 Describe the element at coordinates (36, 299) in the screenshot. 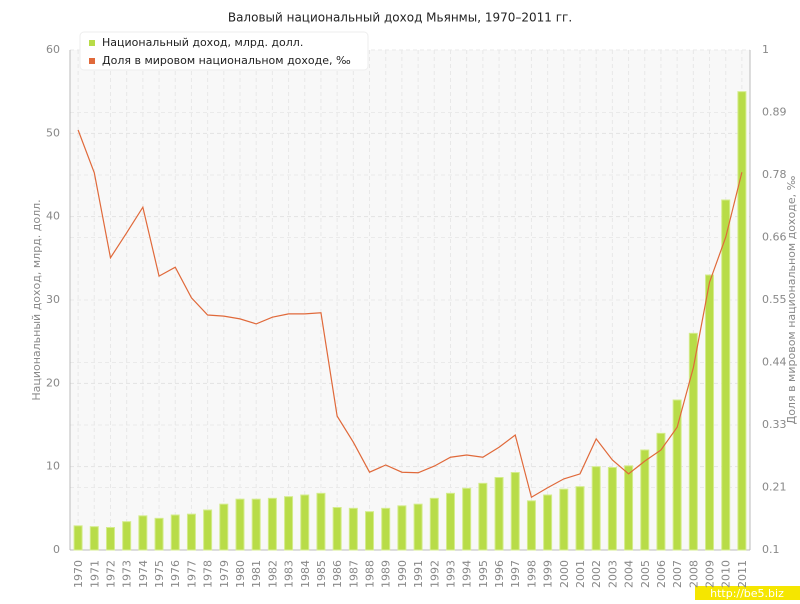

I see `y-axis-label: Национальный доход, млрд. долл.` at that location.